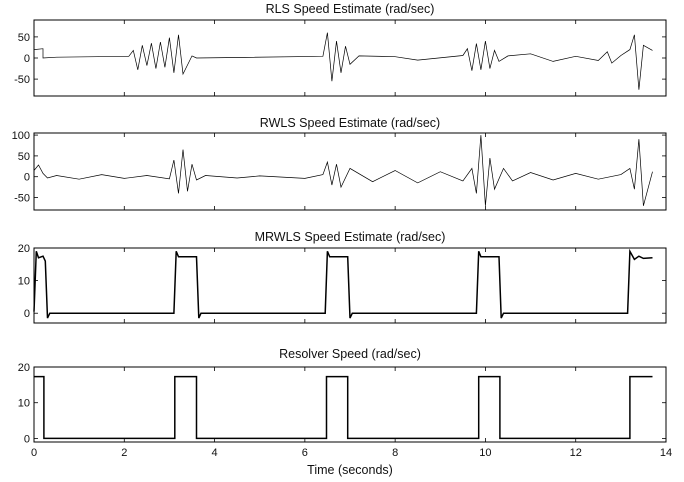 This screenshot has height=482, width=684. What do you see at coordinates (22, 59) in the screenshot?
I see `tick-labels-rls: -50 0 50` at bounding box center [22, 59].